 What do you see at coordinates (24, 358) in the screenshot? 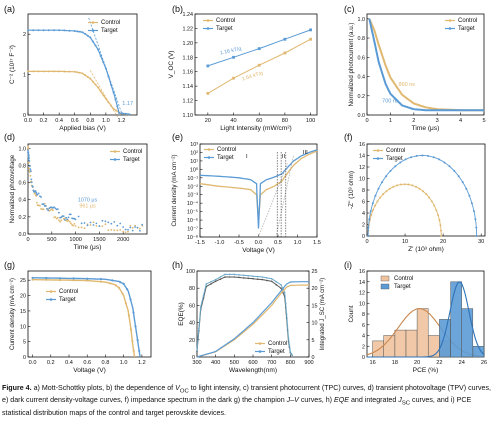
I see `y-tick-label: 0` at bounding box center [24, 358].